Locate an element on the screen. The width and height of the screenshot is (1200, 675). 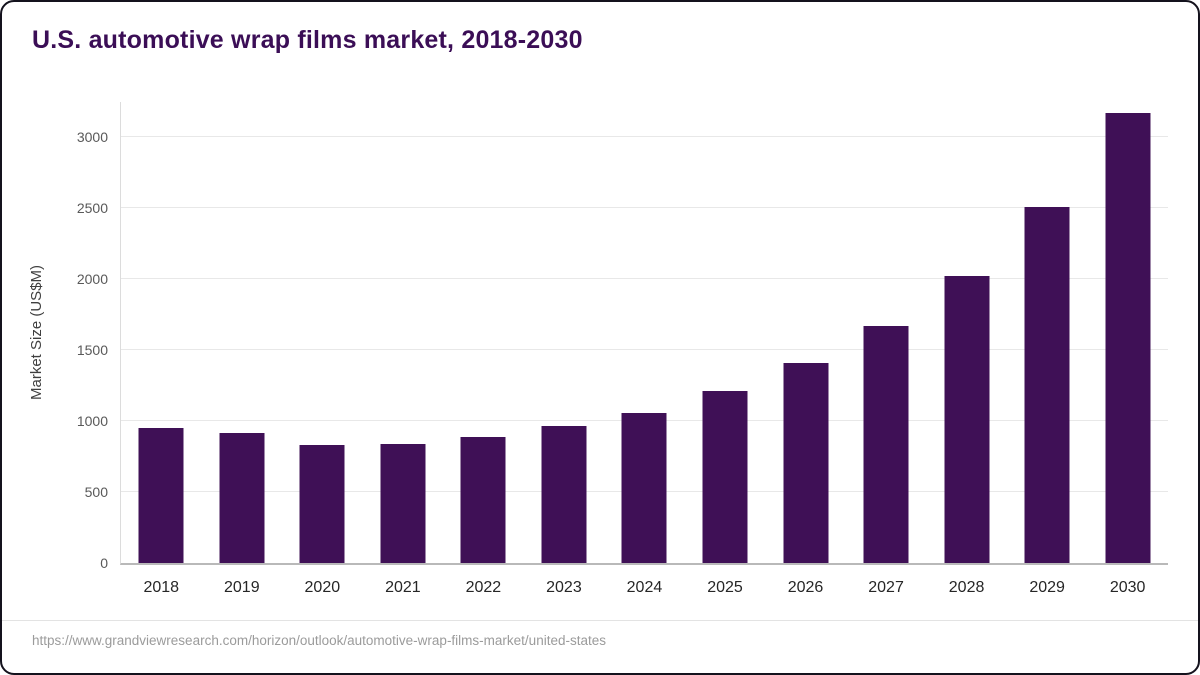
bar-group-2026: 2026 is located at coordinates (805, 349).